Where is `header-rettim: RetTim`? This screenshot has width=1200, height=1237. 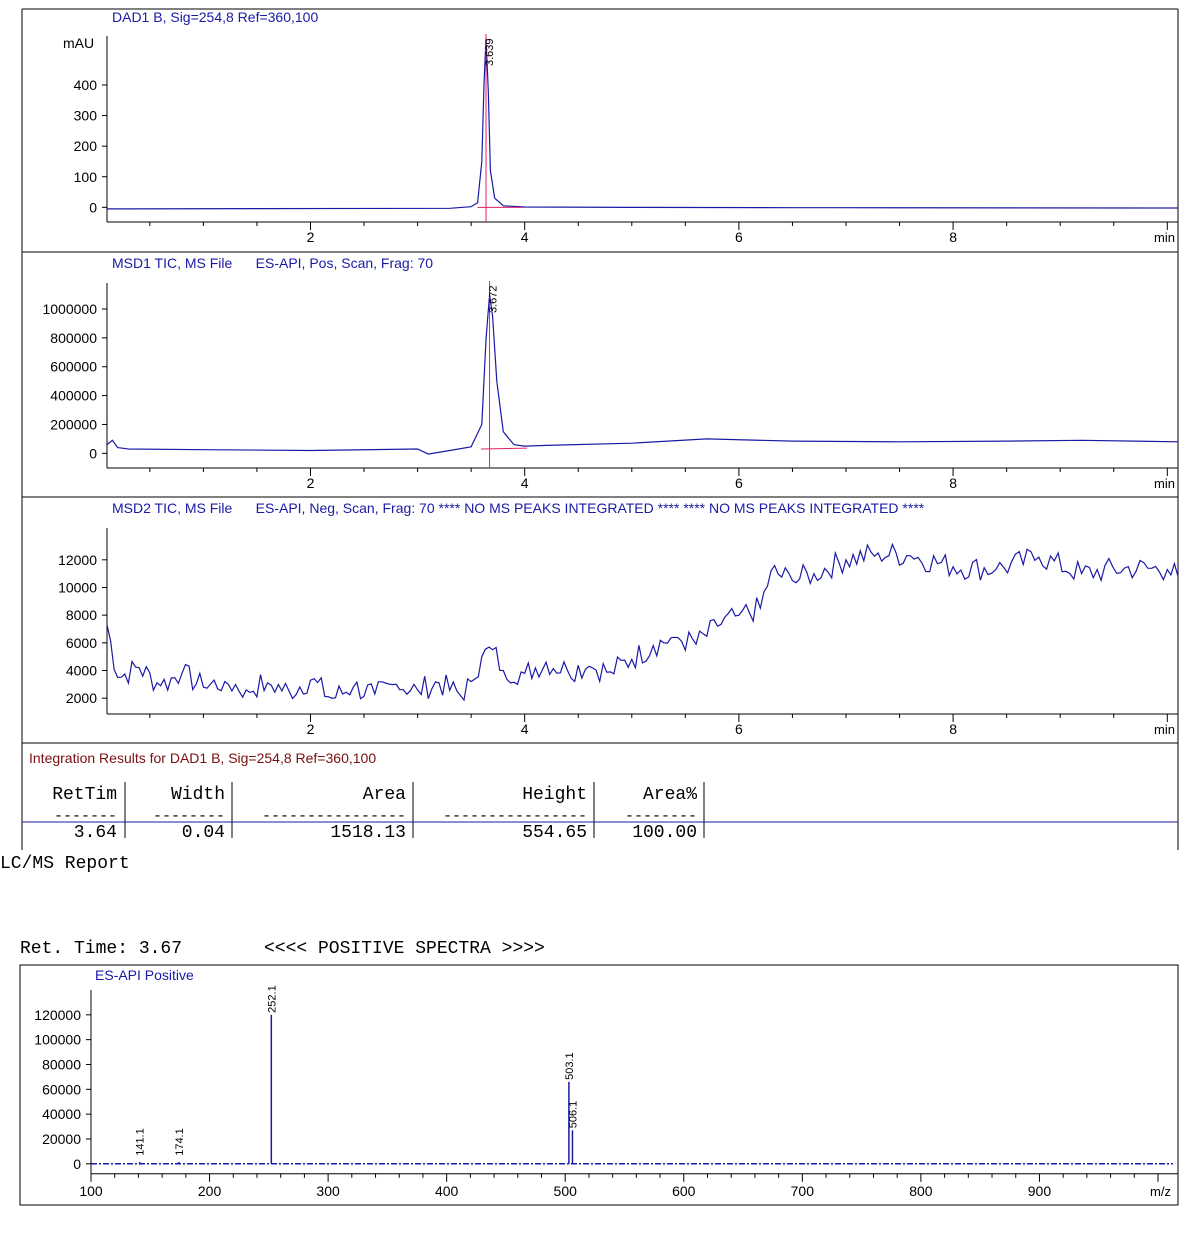
header-rettim: RetTim is located at coordinates (84, 795).